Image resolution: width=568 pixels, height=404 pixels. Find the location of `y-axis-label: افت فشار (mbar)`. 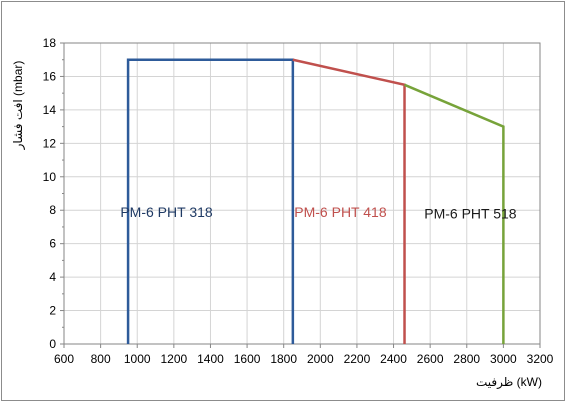

y-axis-label: افت فشار (mbar) is located at coordinates (18, 106).